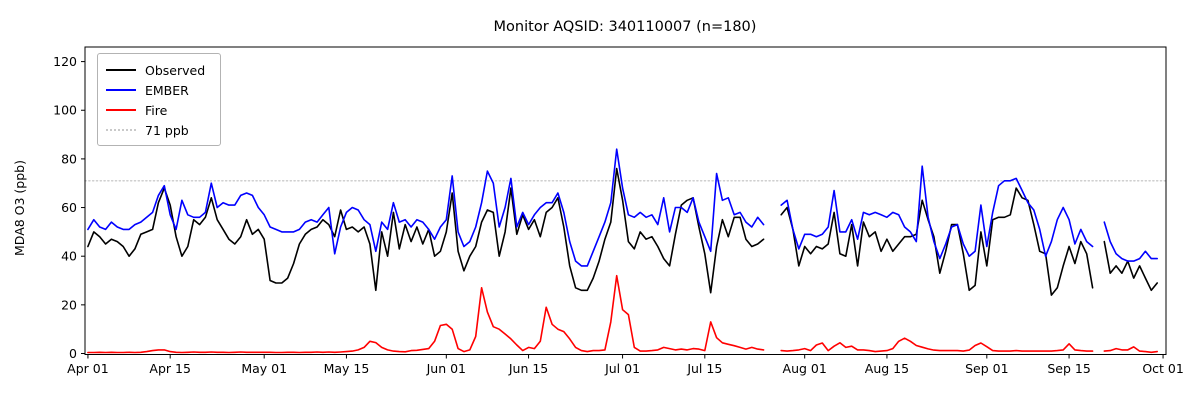  I want to click on legend-item-threshold: 71 ppb, so click(159, 130).